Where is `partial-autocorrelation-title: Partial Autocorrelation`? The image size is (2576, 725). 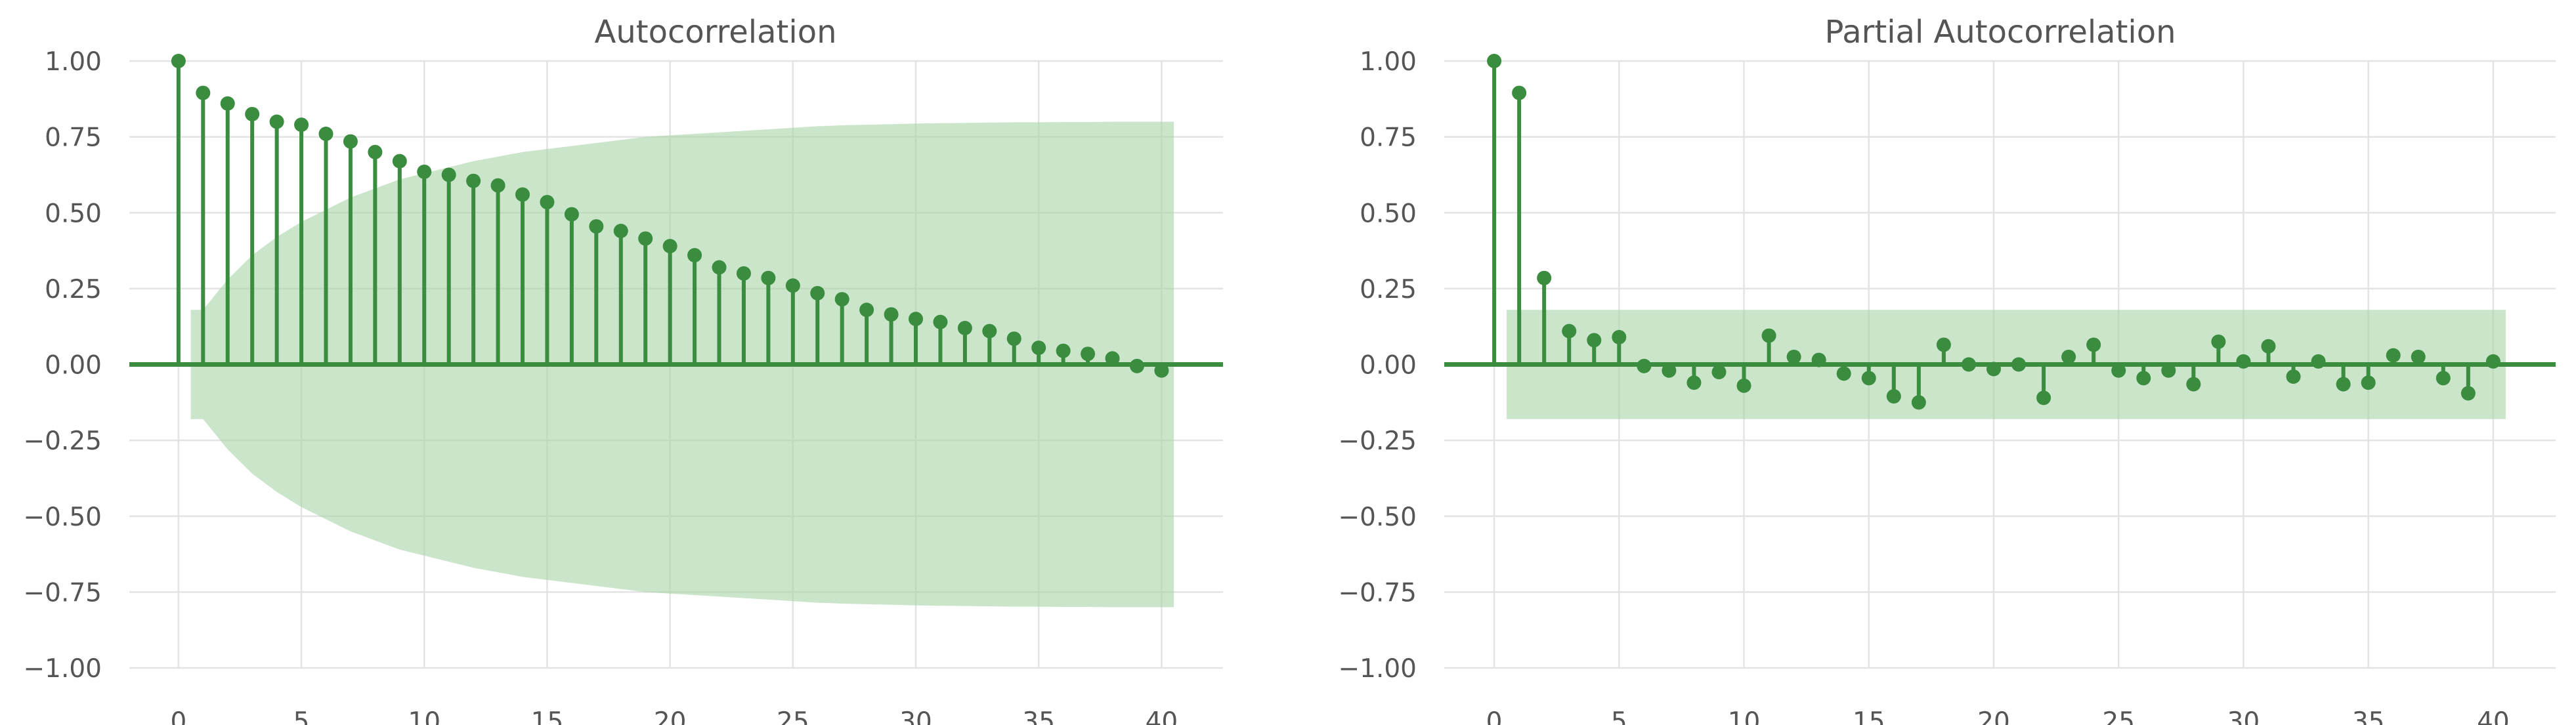
partial-autocorrelation-title: Partial Autocorrelation is located at coordinates (2000, 32).